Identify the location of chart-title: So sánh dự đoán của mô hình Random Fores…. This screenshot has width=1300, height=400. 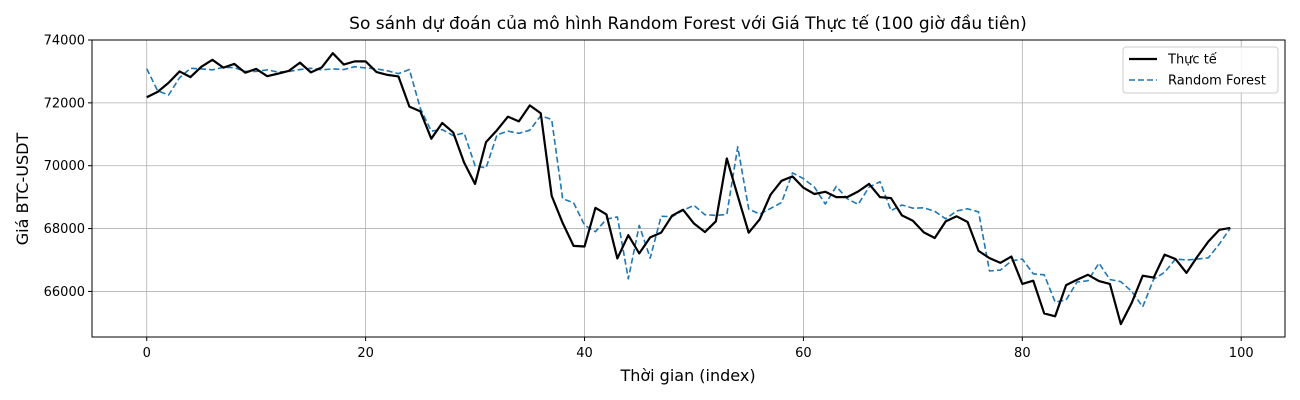
(688, 23).